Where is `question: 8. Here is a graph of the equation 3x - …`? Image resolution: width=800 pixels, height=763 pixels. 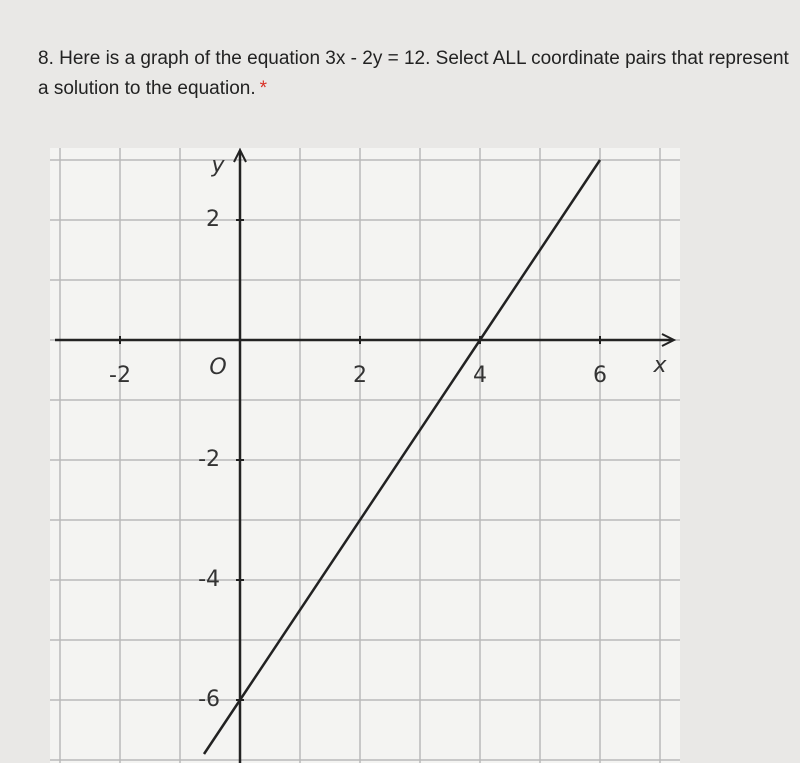 question: 8. Here is a graph of the equation 3x - … is located at coordinates (418, 74).